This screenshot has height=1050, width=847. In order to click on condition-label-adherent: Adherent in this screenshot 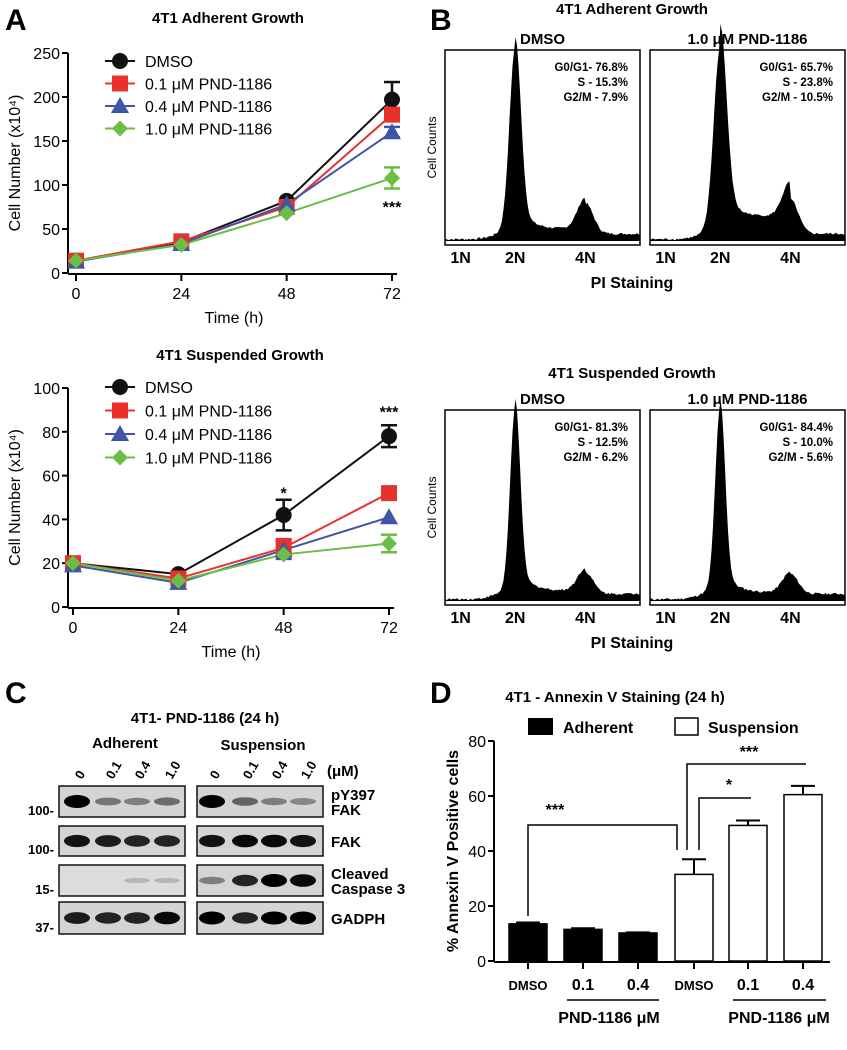, I will do `click(125, 743)`.